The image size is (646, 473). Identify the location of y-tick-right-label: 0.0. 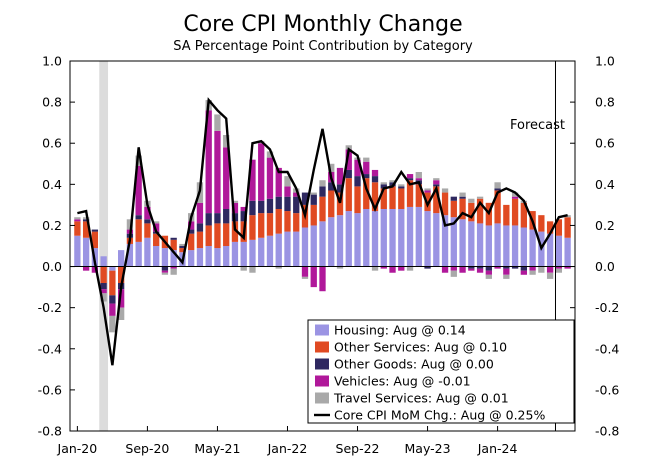
(605, 266).